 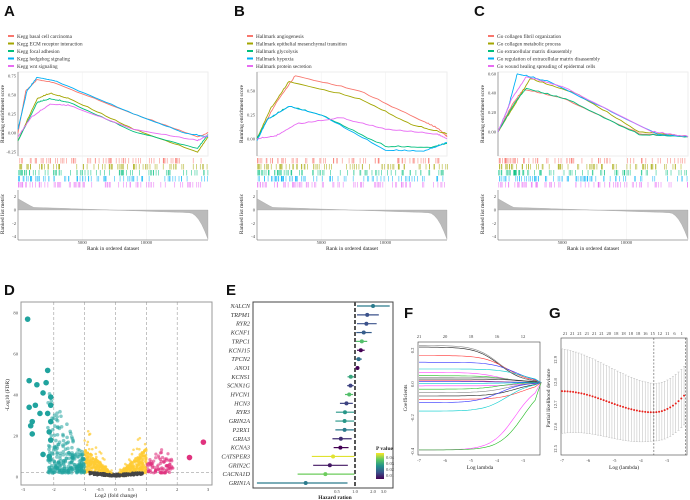 I want to click on es-curve, so click(x=593, y=107).